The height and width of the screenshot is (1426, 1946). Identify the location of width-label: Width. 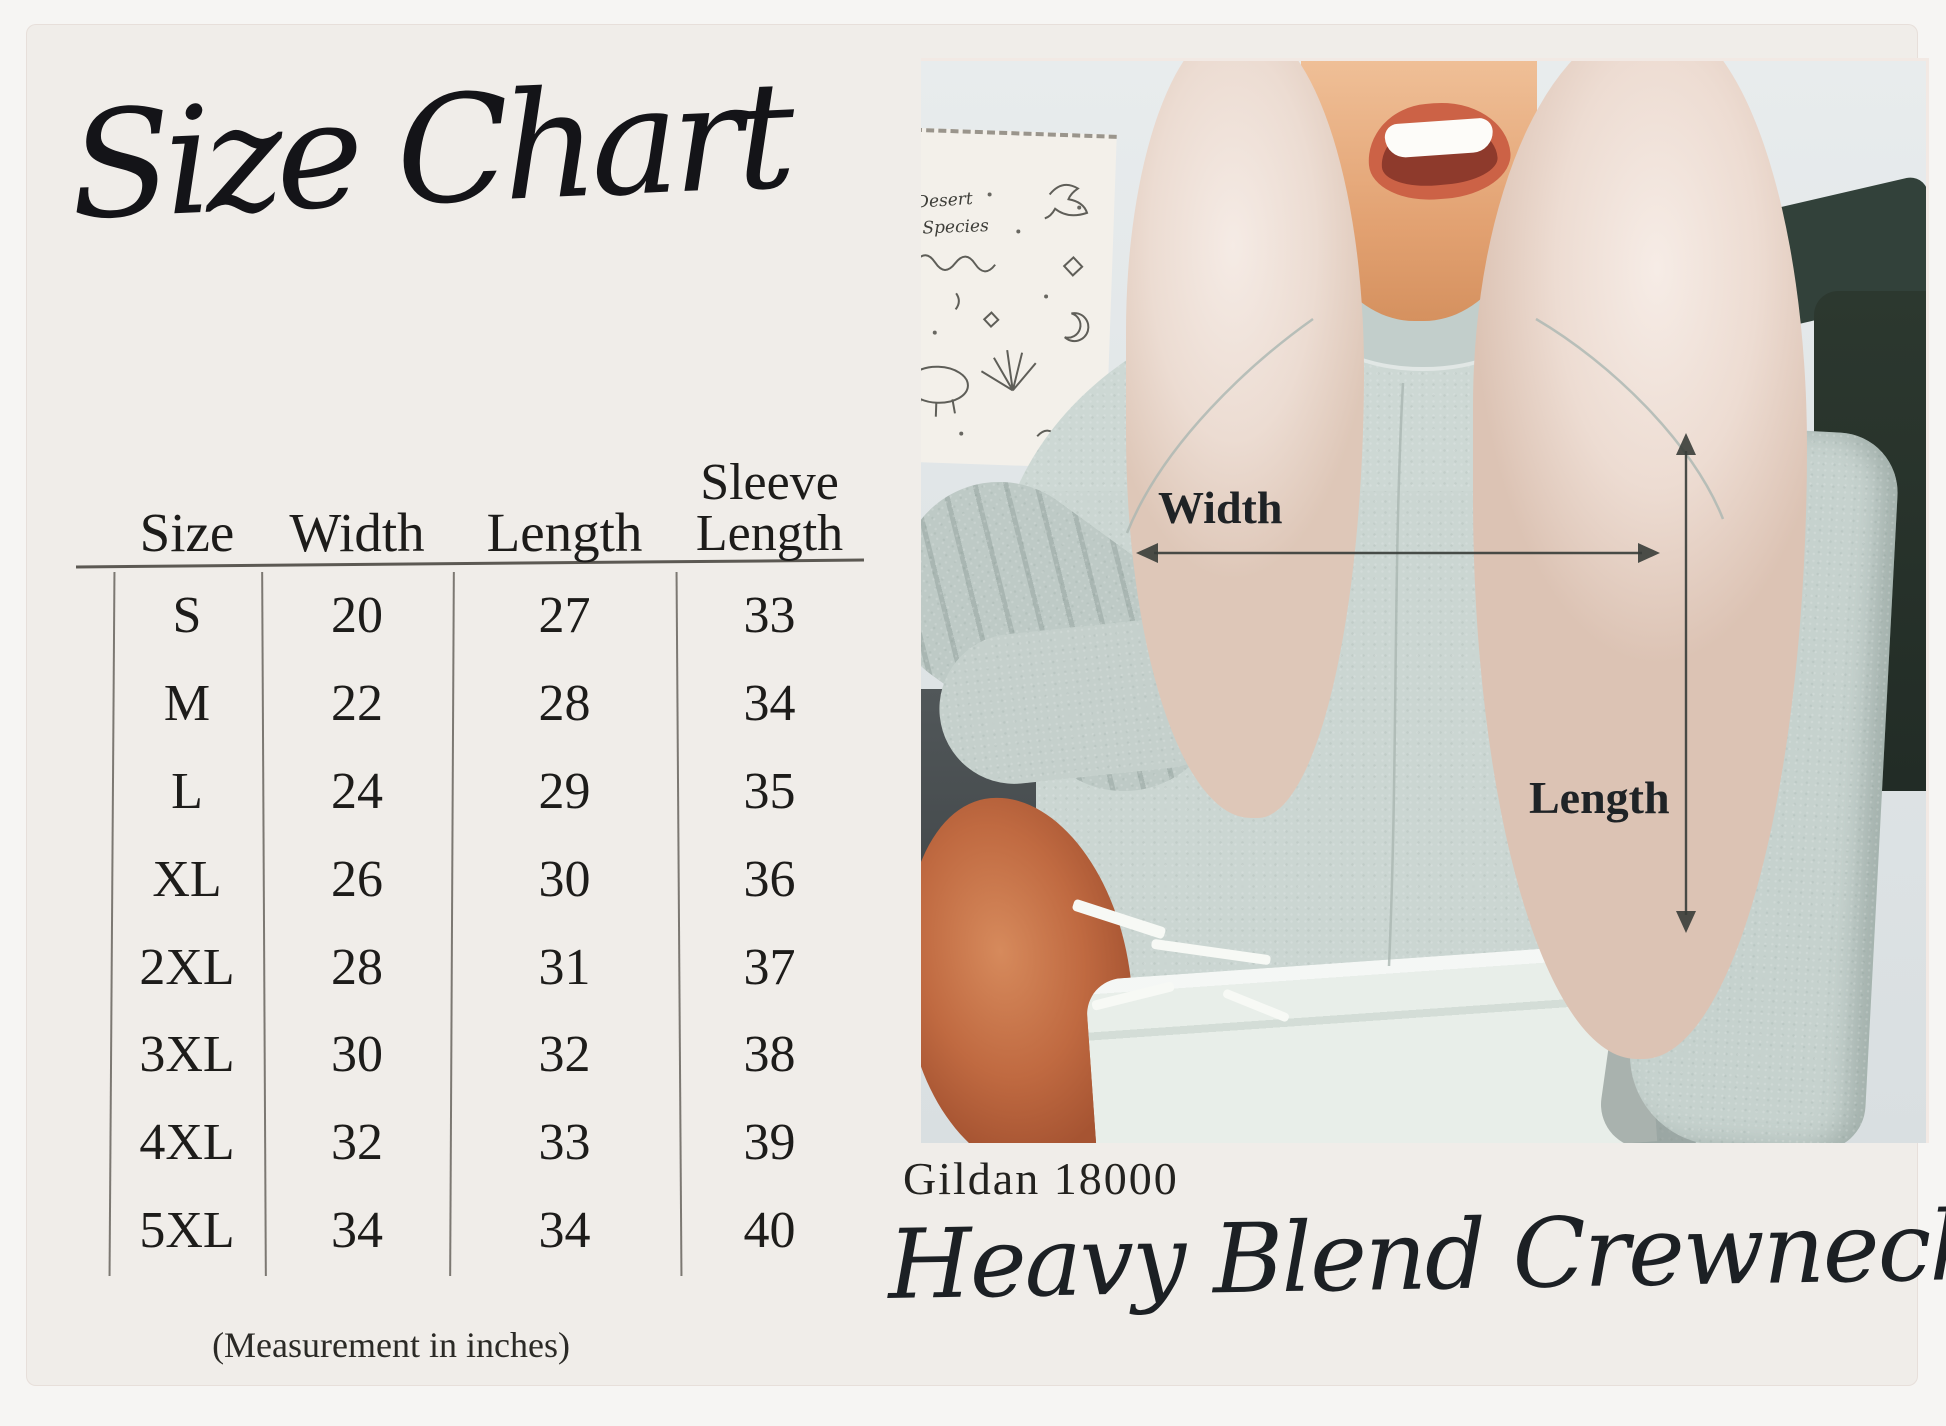
(1220, 507).